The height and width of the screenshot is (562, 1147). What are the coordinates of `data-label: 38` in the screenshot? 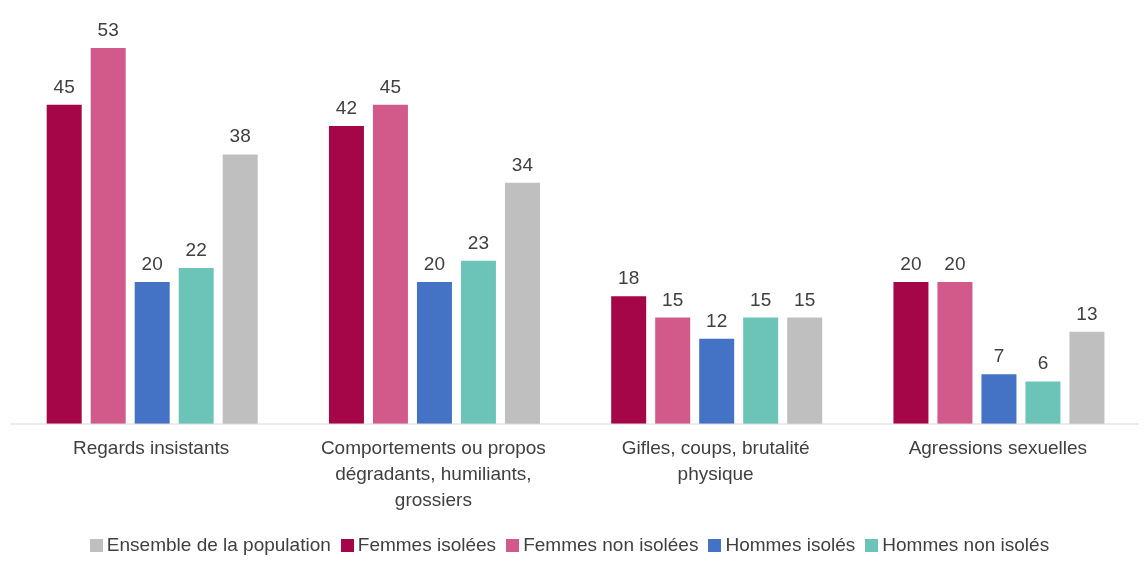 It's located at (240, 136).